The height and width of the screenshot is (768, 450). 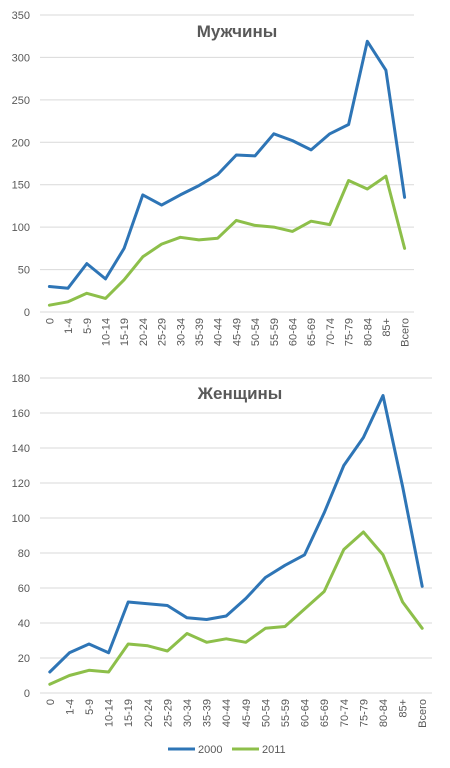 What do you see at coordinates (188, 713) in the screenshot?
I see `x-tick-women-7: 30-34` at bounding box center [188, 713].